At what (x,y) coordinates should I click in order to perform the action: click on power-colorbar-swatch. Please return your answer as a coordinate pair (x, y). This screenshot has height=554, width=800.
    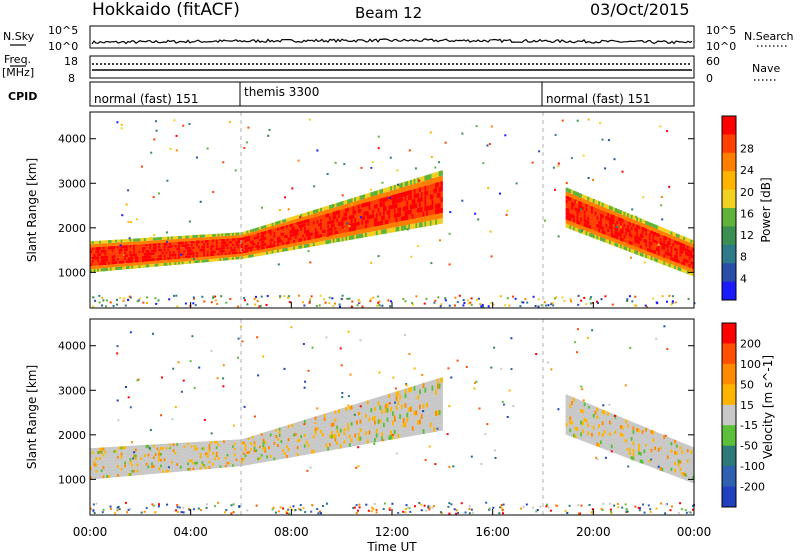
    Looking at the image, I should click on (729, 199).